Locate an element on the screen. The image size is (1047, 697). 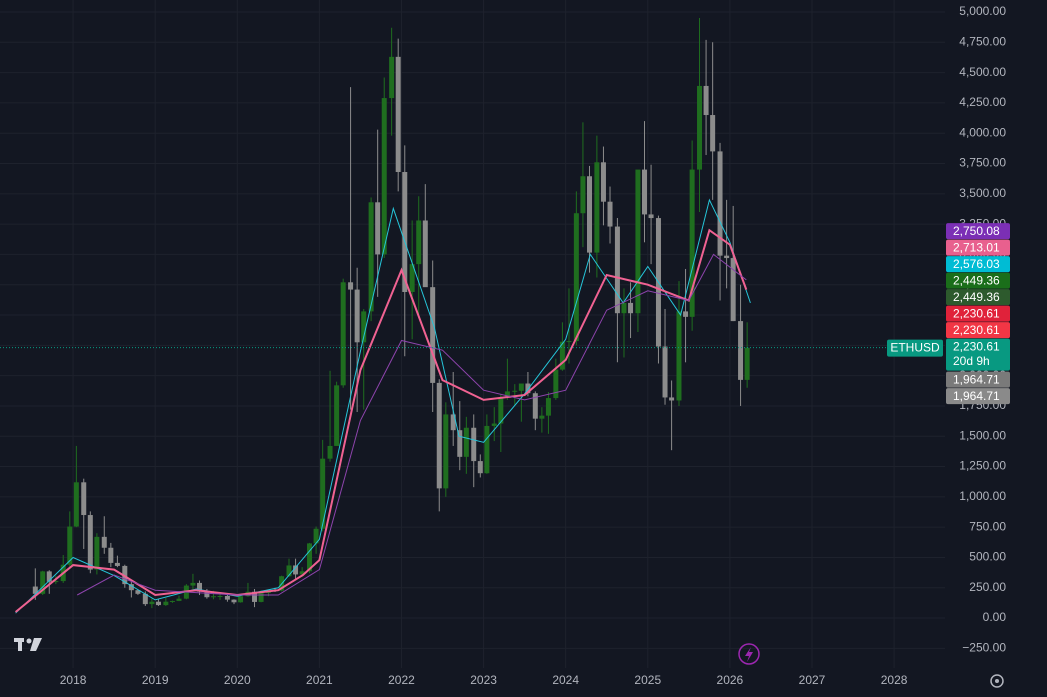
settings-icon is located at coordinates (997, 681).